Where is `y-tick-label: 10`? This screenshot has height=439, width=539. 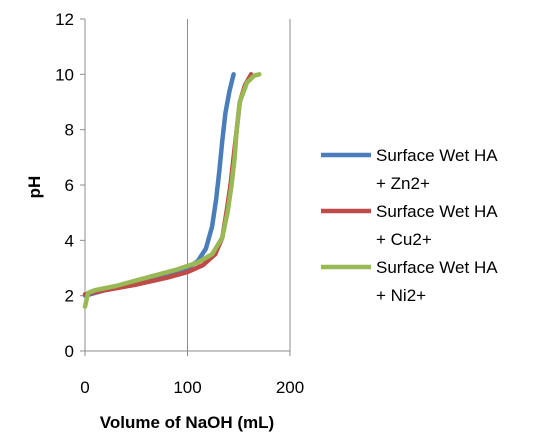
y-tick-label: 10 is located at coordinates (64, 74).